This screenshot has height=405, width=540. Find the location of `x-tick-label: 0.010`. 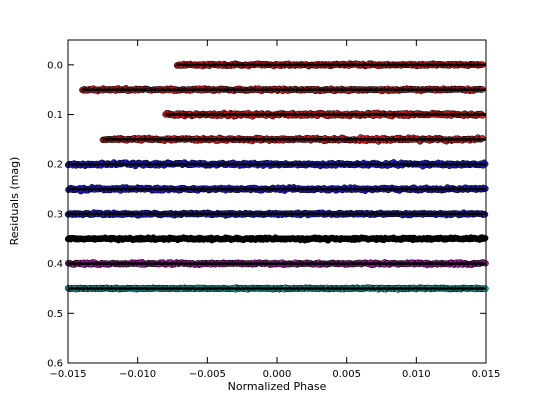

x-tick-label: 0.010 is located at coordinates (416, 374).